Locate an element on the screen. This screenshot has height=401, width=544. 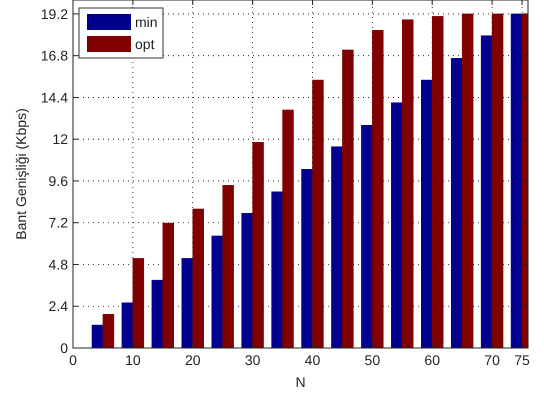
x-tick-label: 40 is located at coordinates (312, 360).